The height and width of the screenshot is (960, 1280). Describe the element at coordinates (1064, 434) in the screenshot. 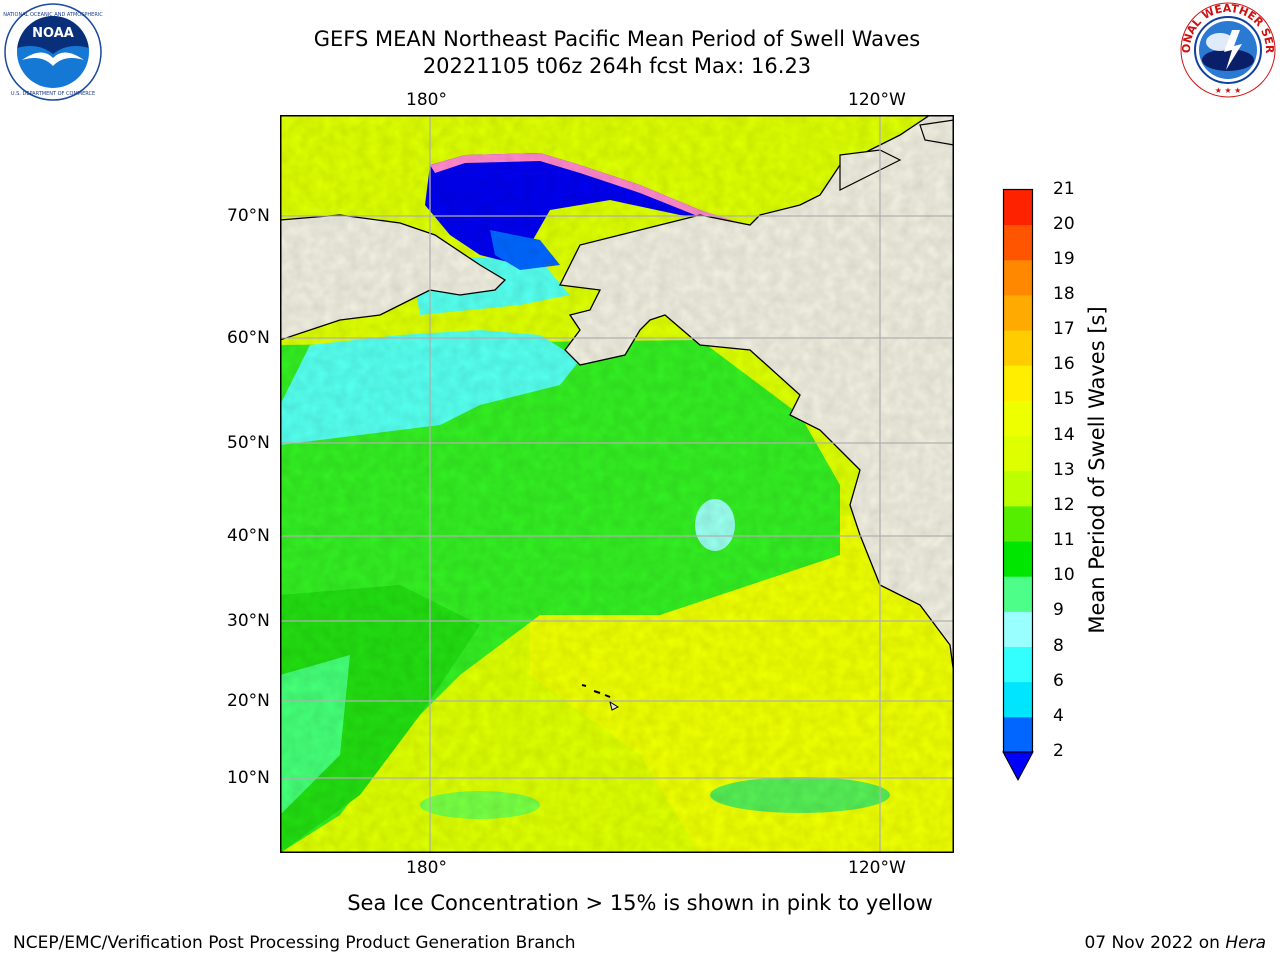

I see `colorbar-tick-label: 14` at that location.